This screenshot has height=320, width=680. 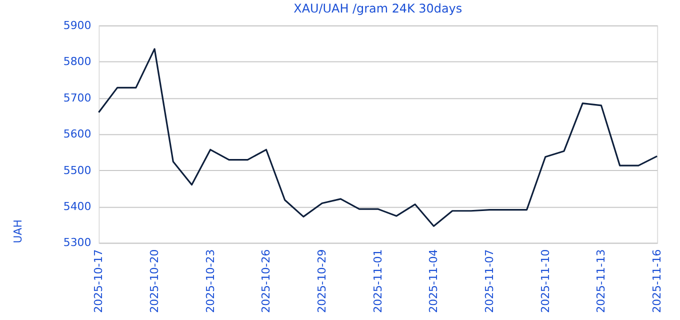 What do you see at coordinates (377, 281) in the screenshot?
I see `x-tick-label: 2025-11-01` at bounding box center [377, 281].